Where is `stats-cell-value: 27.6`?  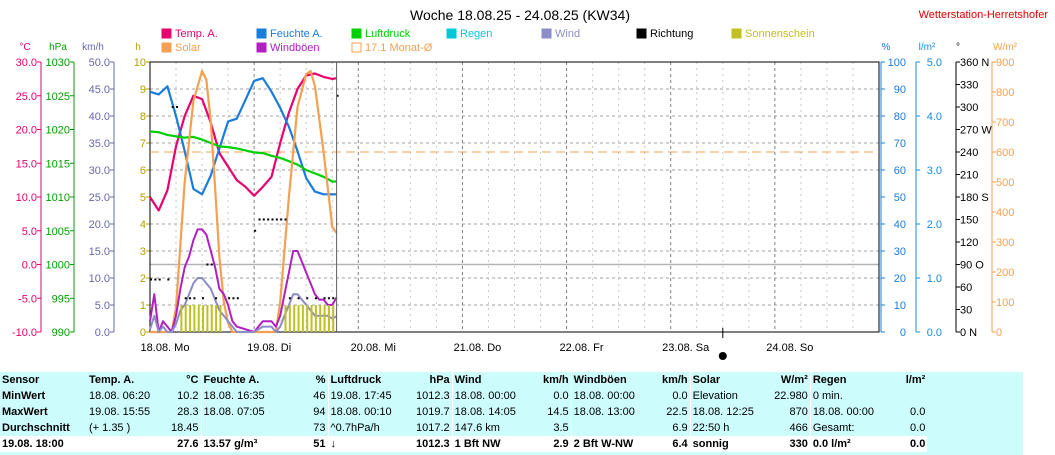 stats-cell-value: 27.6 is located at coordinates (181, 444).